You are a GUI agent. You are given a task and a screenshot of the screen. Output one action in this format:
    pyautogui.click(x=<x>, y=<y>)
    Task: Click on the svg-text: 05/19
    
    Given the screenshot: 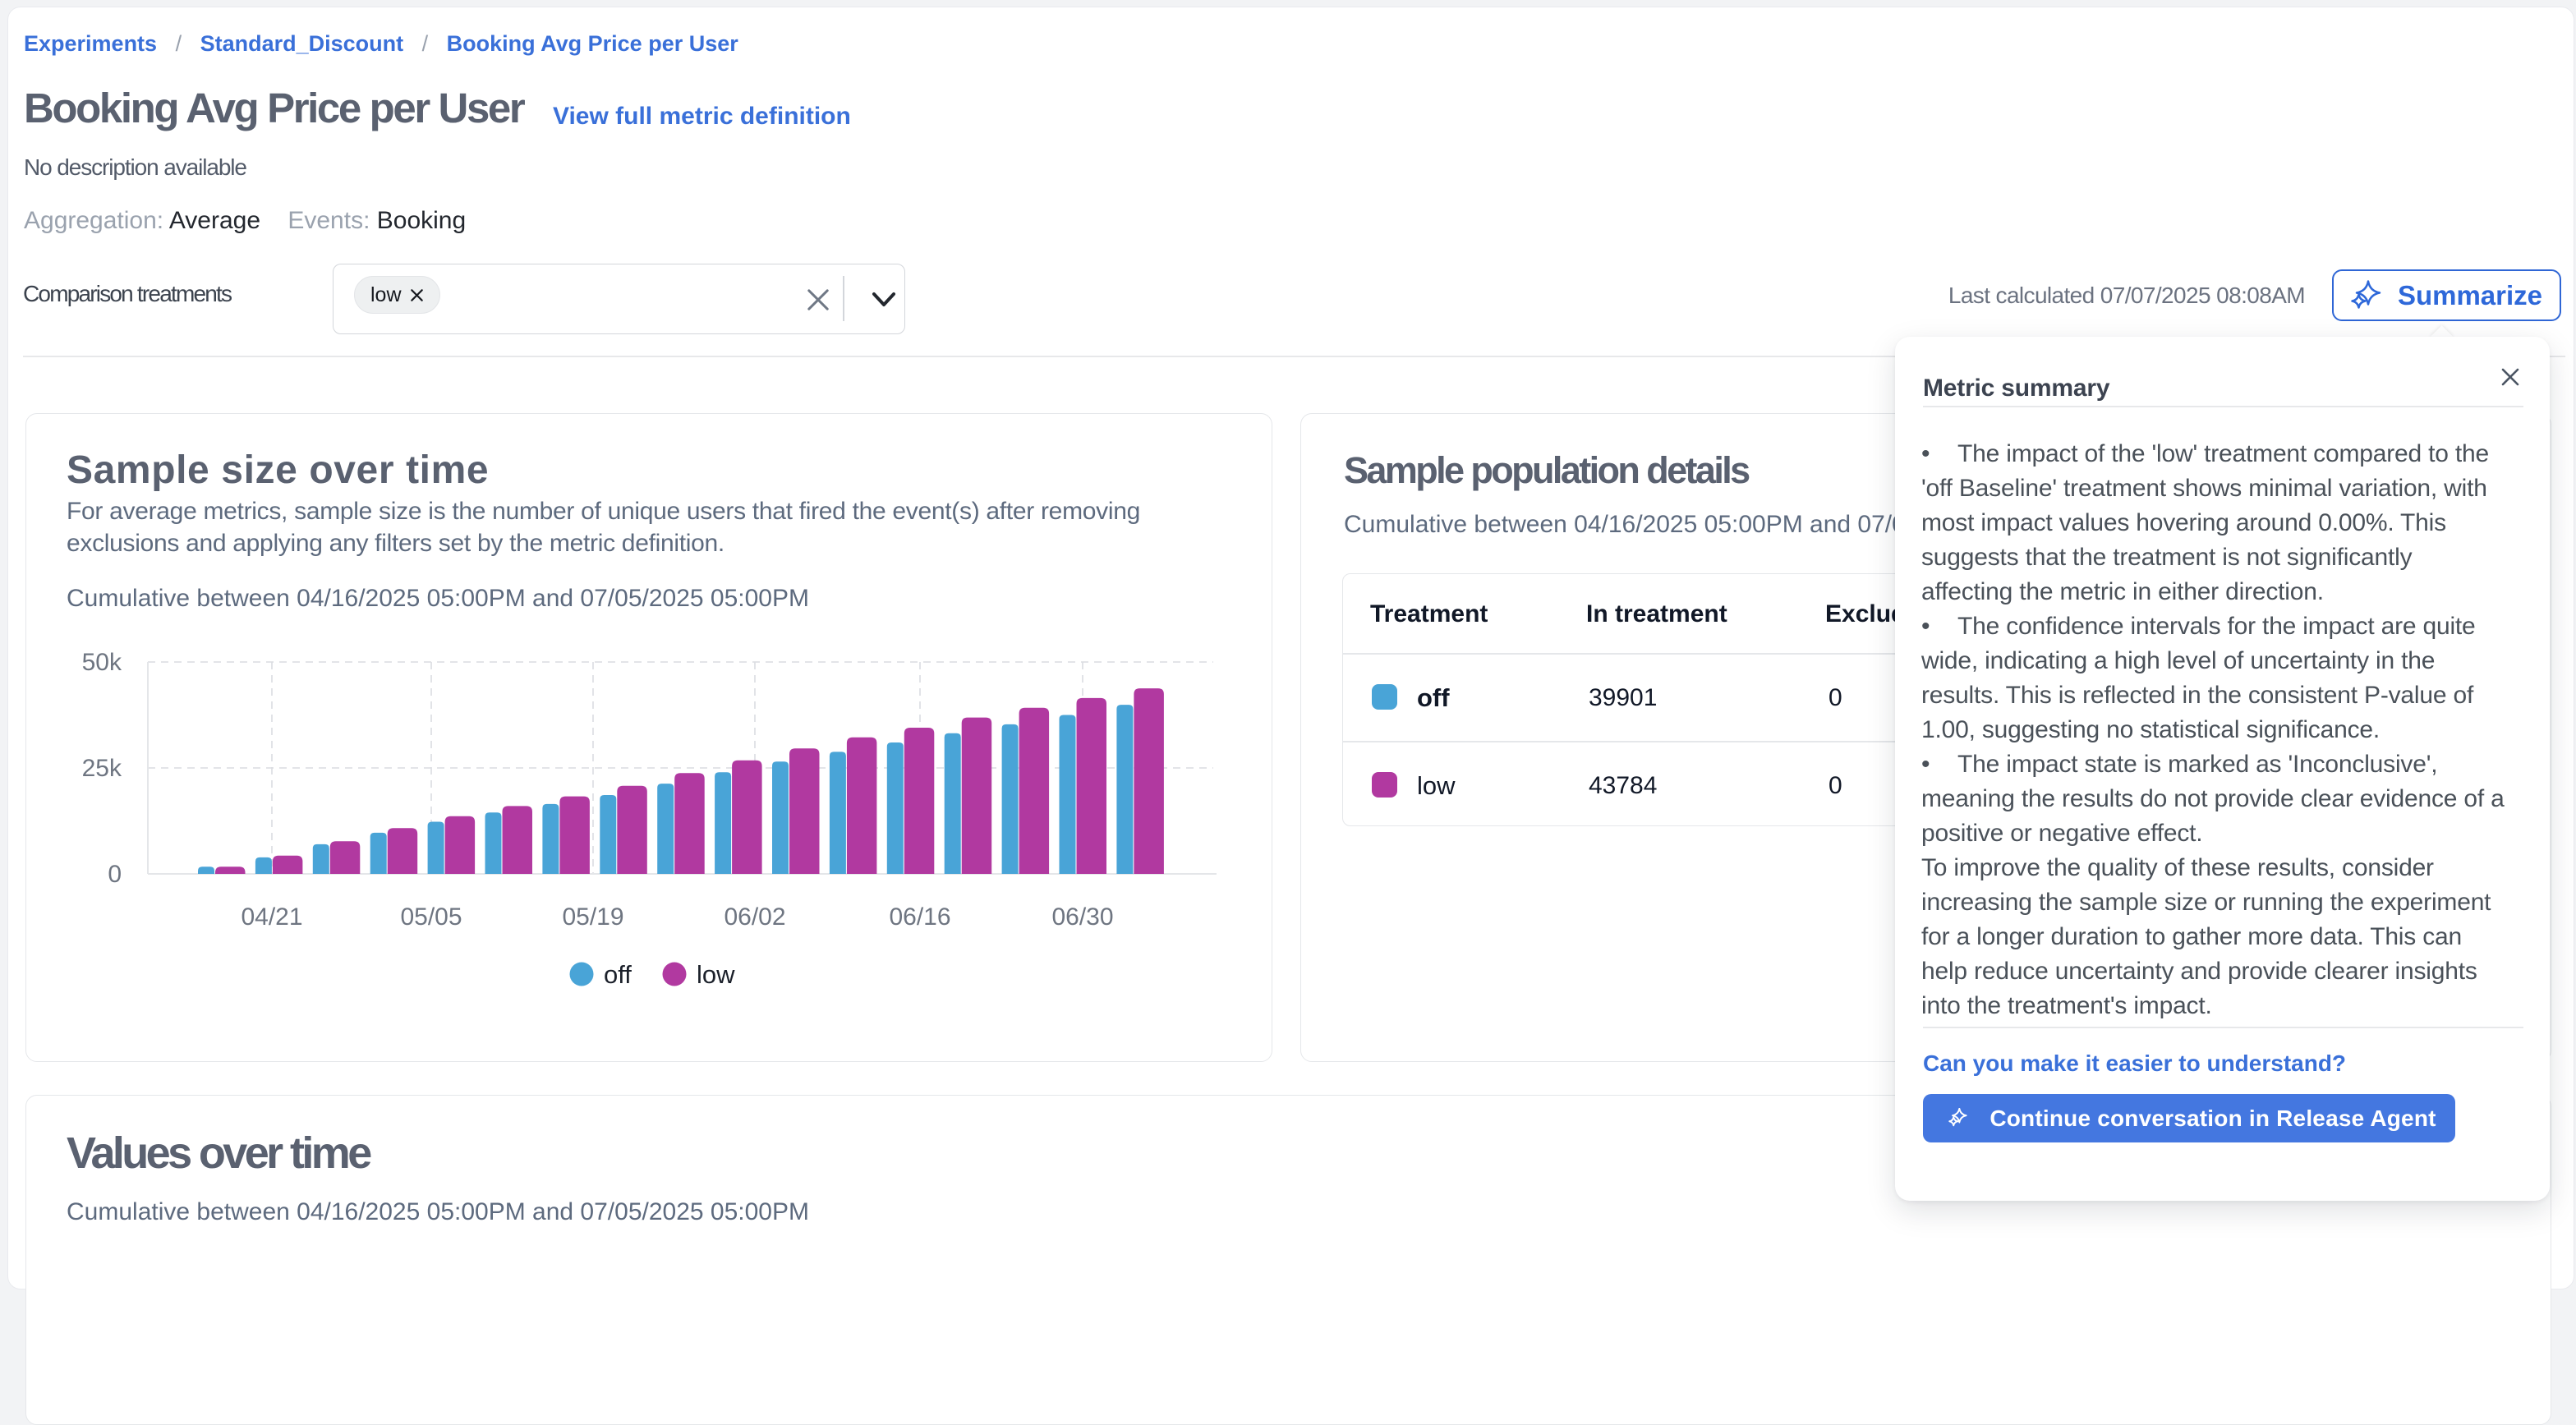 What is the action you would take?
    pyautogui.click(x=592, y=917)
    